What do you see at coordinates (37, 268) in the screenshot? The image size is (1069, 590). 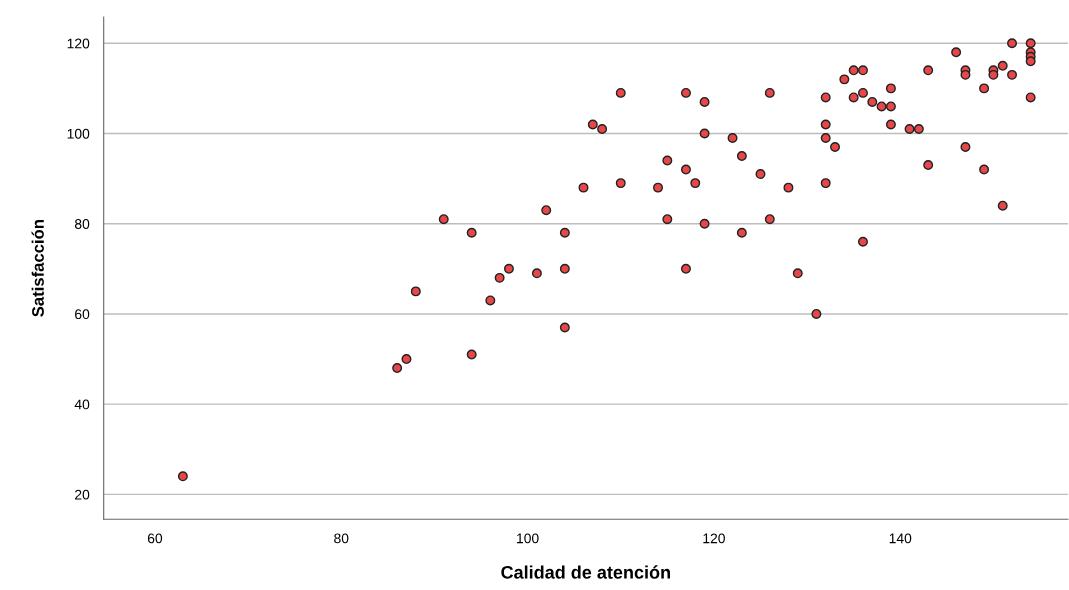 I see `y-axis-title: Satisfacción` at bounding box center [37, 268].